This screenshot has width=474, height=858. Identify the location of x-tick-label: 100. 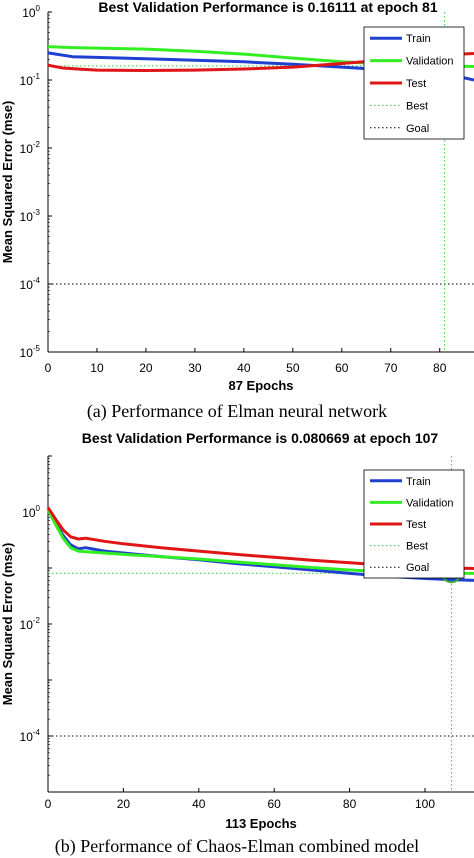
(425, 804).